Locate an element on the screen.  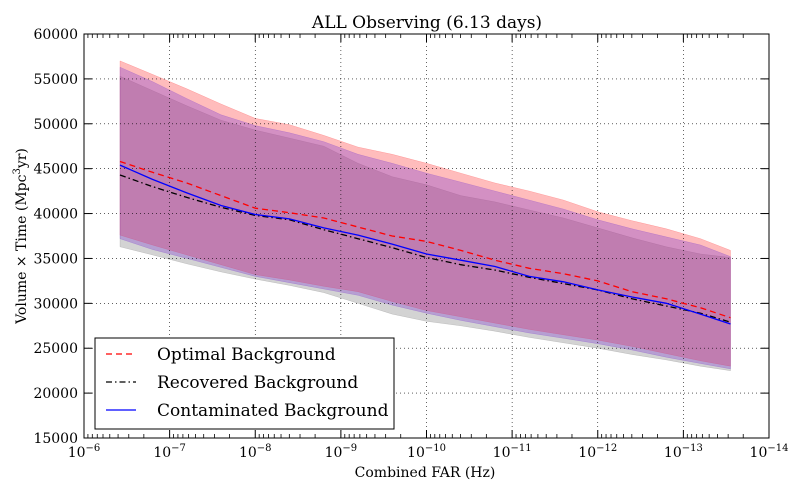
legend-label-optimal: Optimal Background is located at coordinates (246, 355).